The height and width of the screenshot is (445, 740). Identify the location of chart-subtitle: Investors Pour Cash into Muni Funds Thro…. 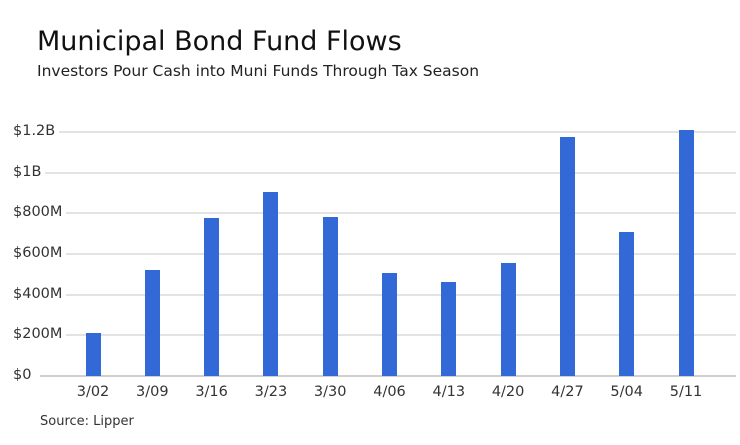
(258, 71).